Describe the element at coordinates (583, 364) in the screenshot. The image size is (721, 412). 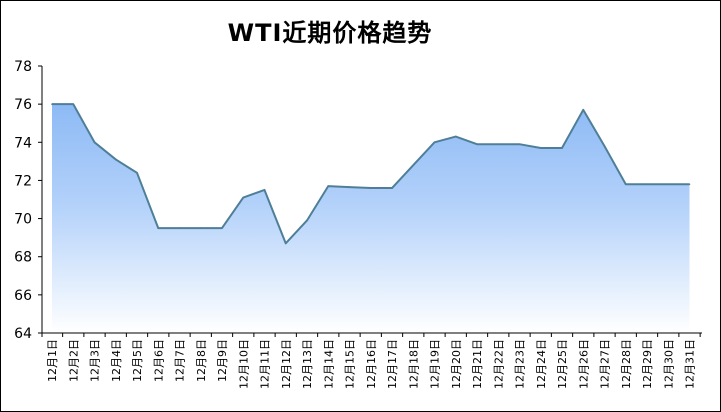
I see `x-tick-label: 12月26日` at that location.